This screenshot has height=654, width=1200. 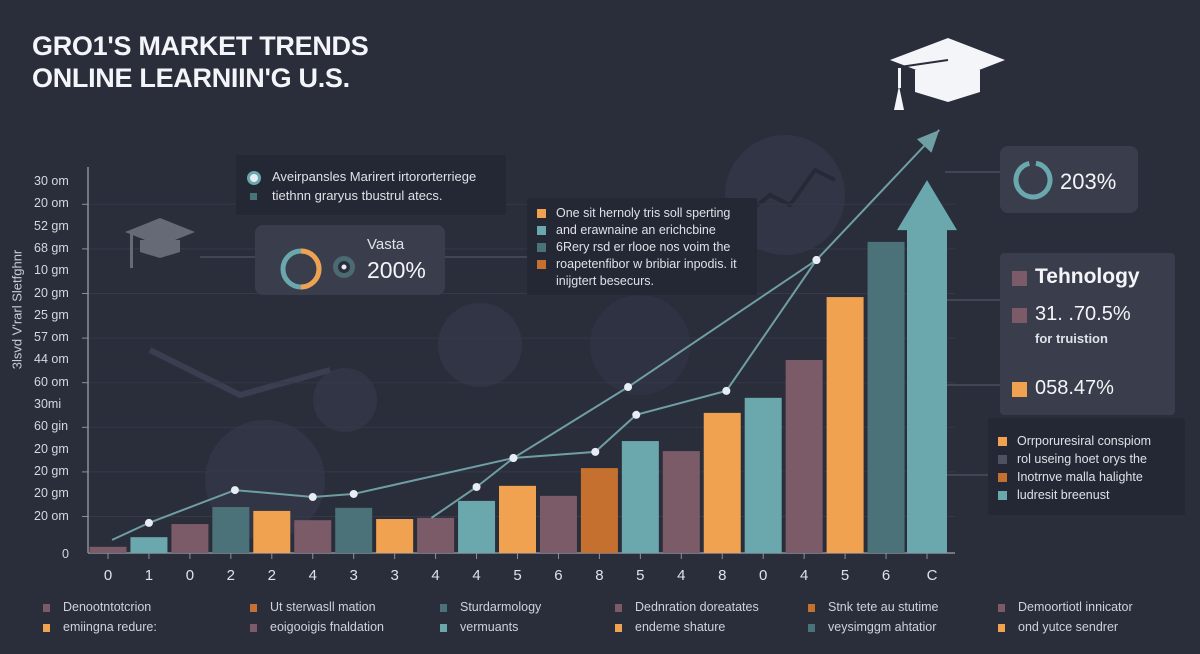 I want to click on note-text: One sit hernoly tris soll sperting, so click(x=643, y=213).